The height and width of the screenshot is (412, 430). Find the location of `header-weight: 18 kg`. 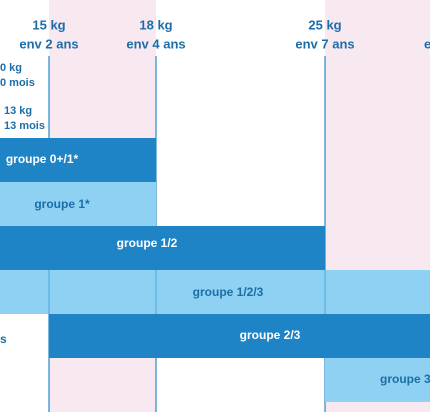

header-weight: 18 kg is located at coordinates (155, 24).